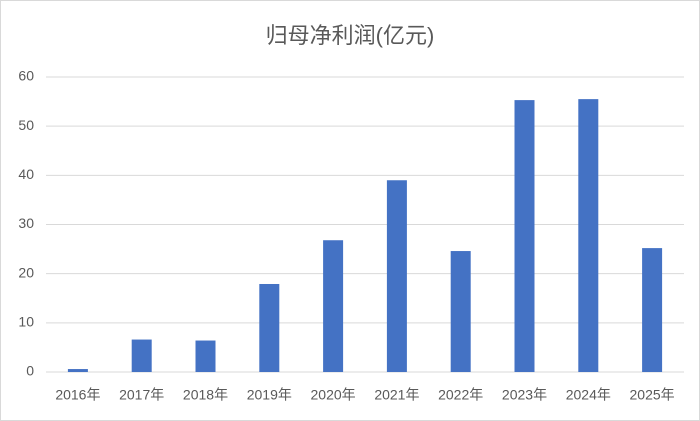  What do you see at coordinates (350, 35) in the screenshot?
I see `chart-title: 归母净利润(亿元)` at bounding box center [350, 35].